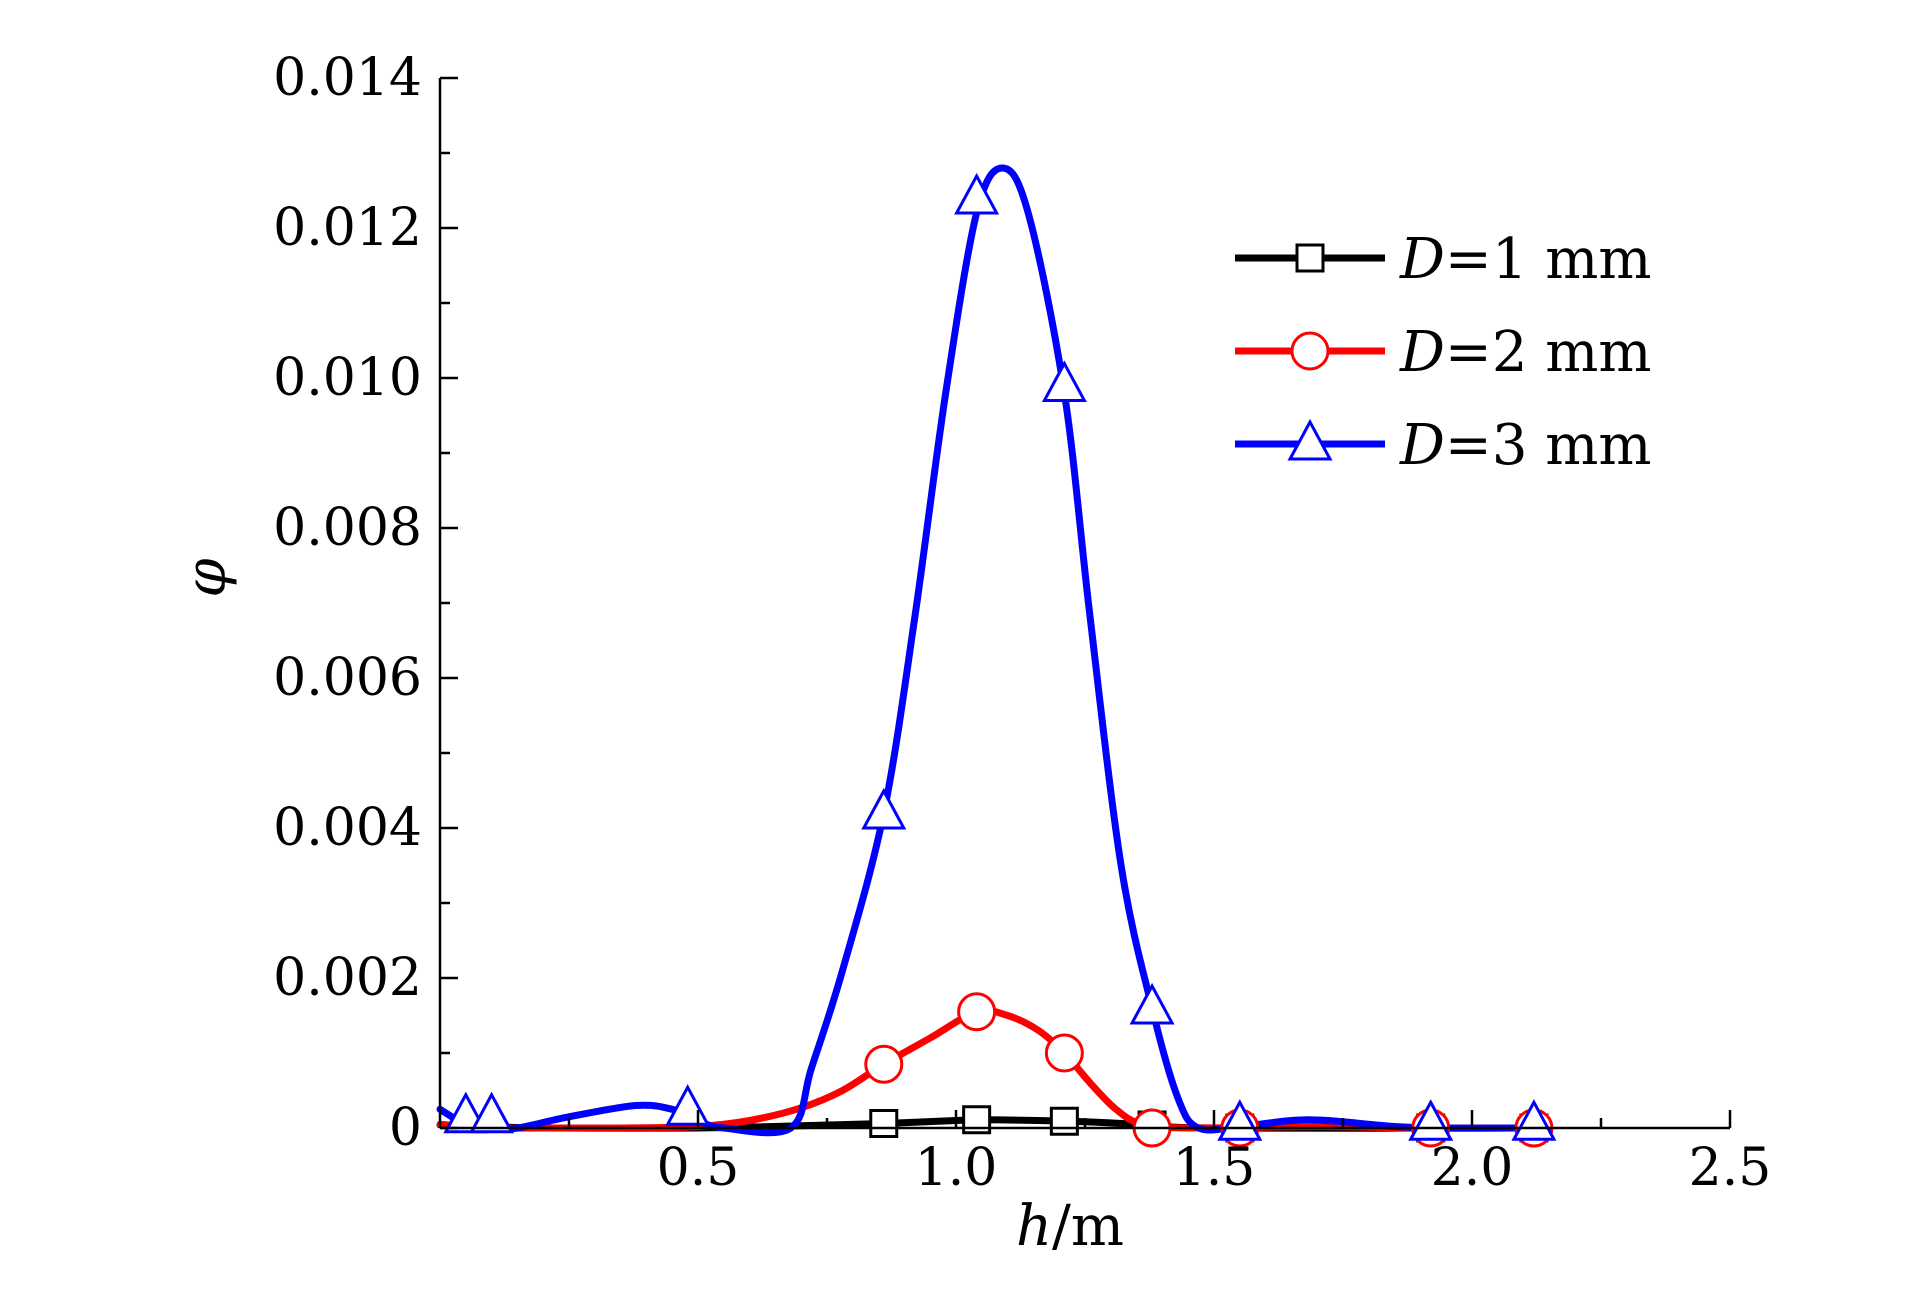 The image size is (1923, 1299). What do you see at coordinates (1310, 439) in the screenshot?
I see `legend-marker-triangle` at bounding box center [1310, 439].